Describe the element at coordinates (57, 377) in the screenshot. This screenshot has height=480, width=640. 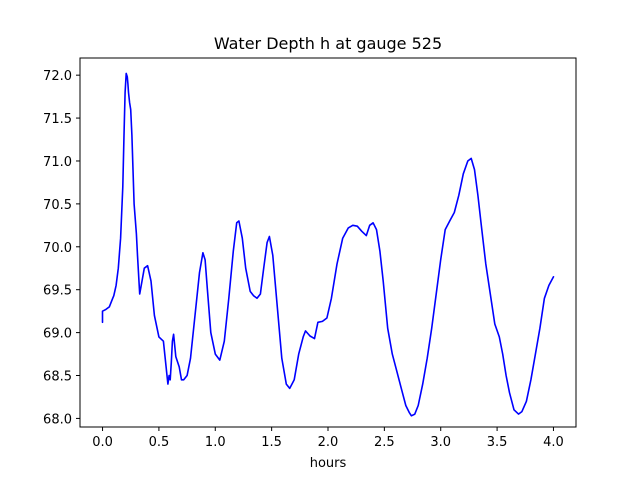
I see `y-tick-label: 68.5` at that location.